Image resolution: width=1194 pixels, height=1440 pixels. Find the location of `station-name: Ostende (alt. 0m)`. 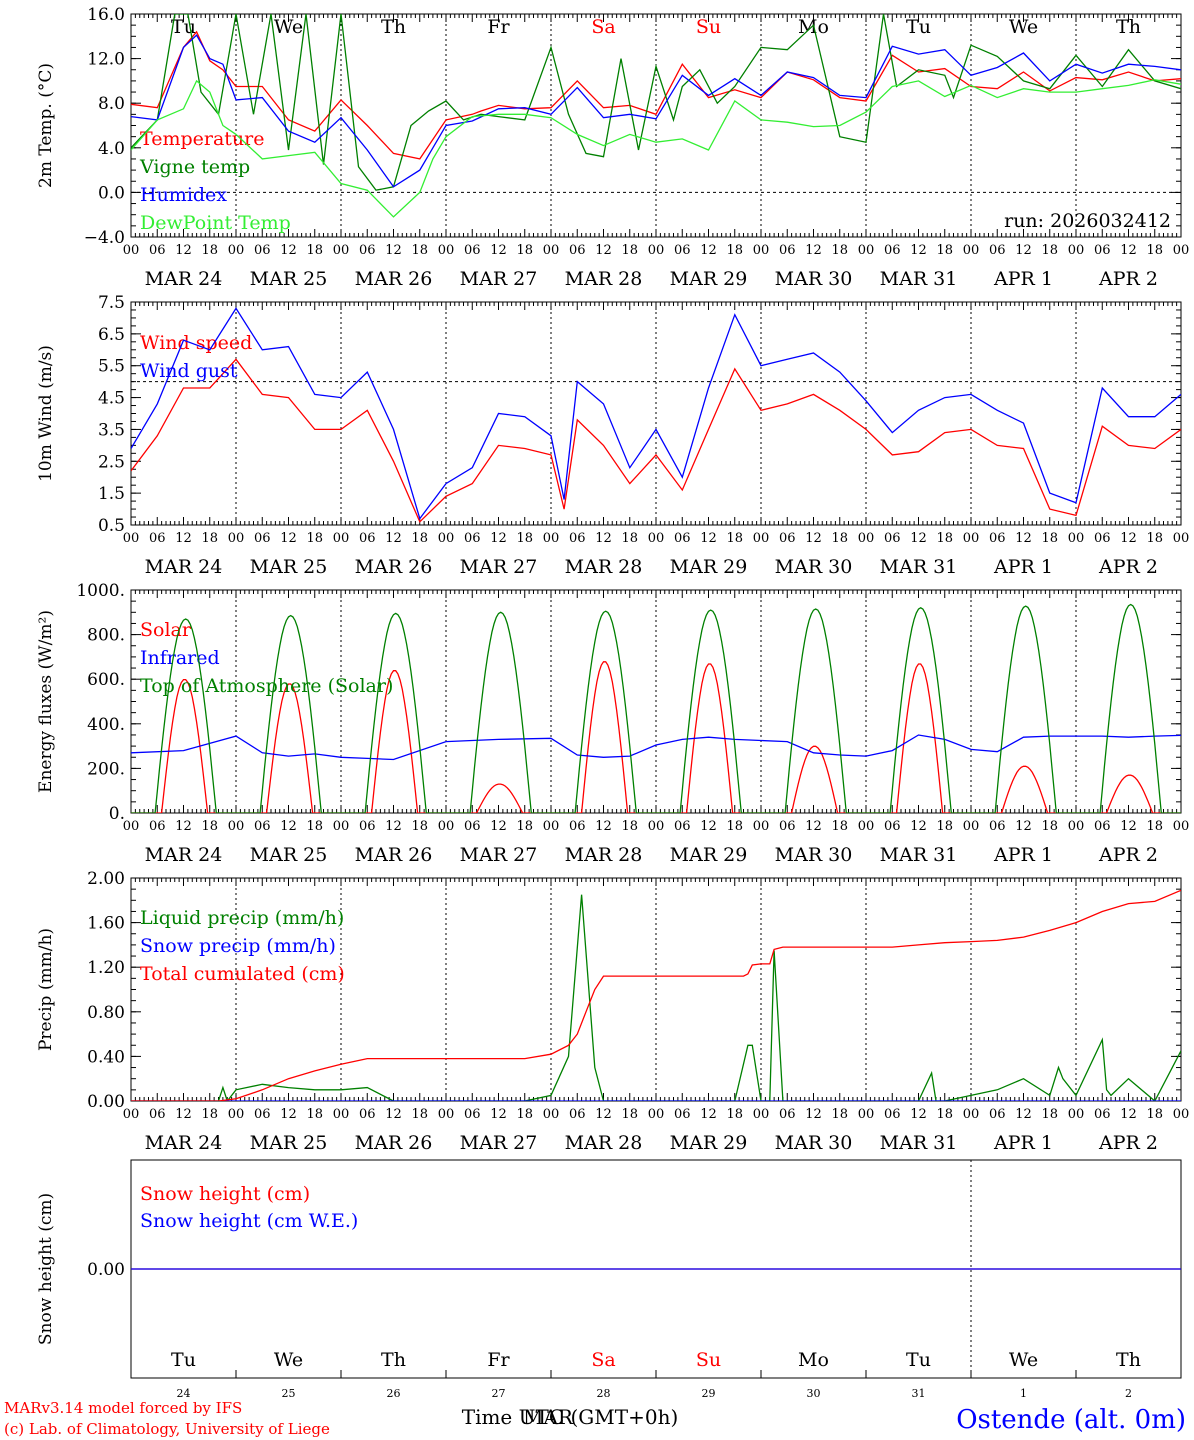

station-name: Ostende (alt. 0m) is located at coordinates (1071, 1420).